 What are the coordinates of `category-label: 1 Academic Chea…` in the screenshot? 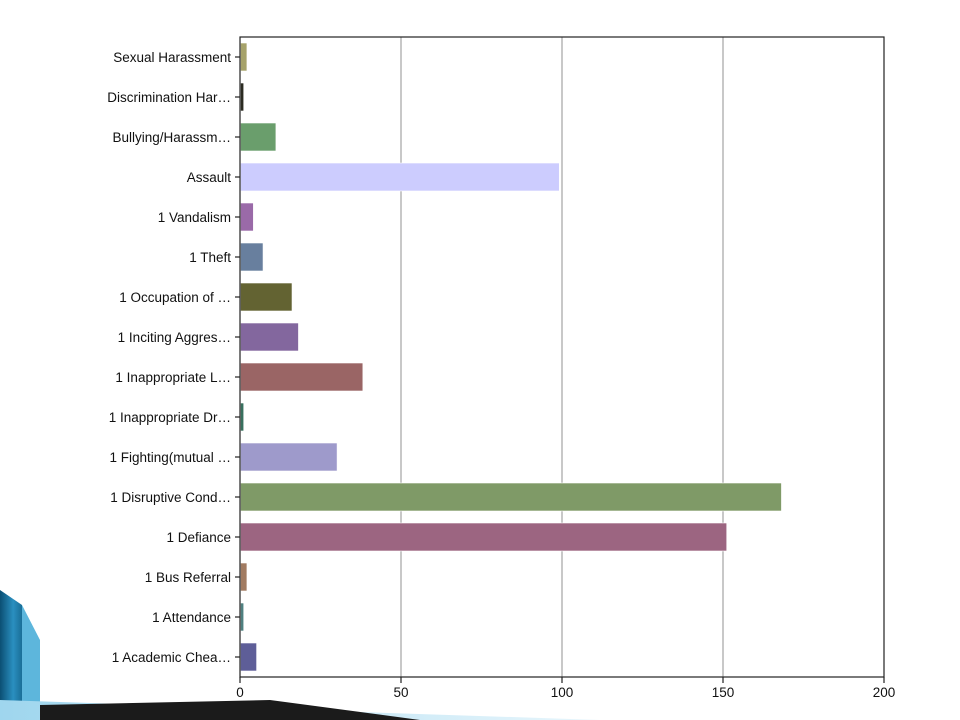 It's located at (171, 657).